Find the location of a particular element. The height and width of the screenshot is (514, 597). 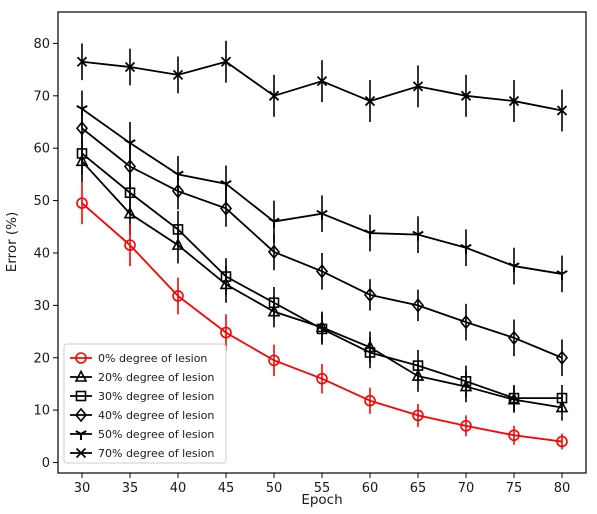

y-tick-label: 0 is located at coordinates (46, 463).